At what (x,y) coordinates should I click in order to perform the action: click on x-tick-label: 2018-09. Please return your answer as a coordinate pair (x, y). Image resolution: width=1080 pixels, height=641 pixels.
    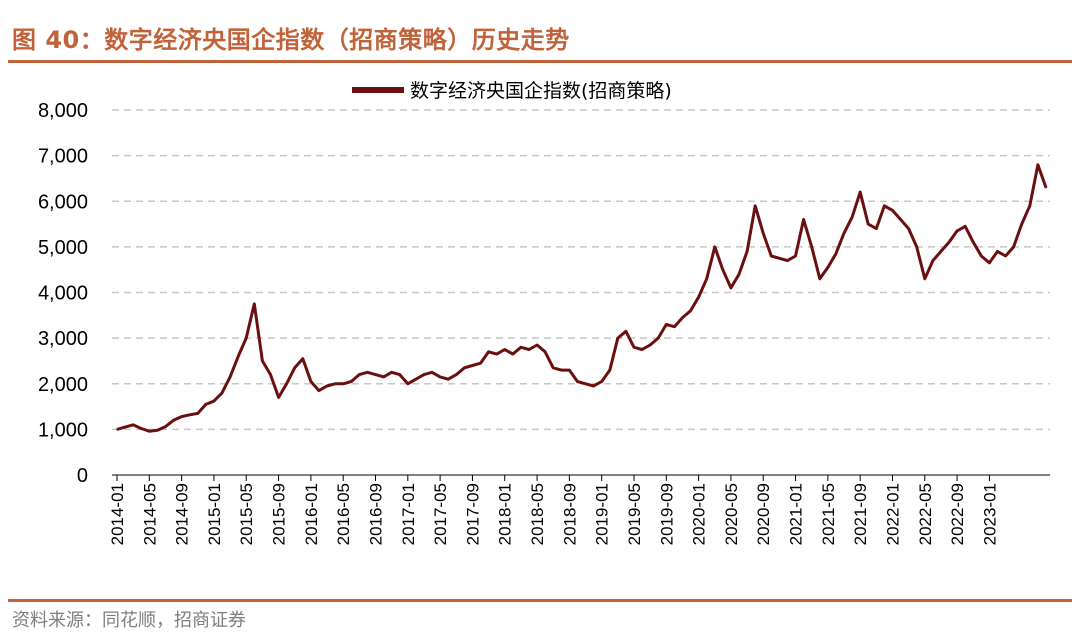
    Looking at the image, I should click on (569, 514).